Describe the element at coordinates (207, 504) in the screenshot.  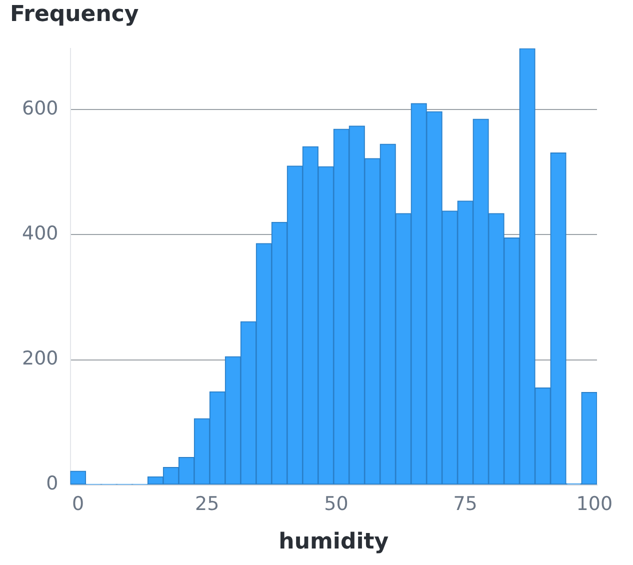
I see `x-tick-label: 25` at that location.